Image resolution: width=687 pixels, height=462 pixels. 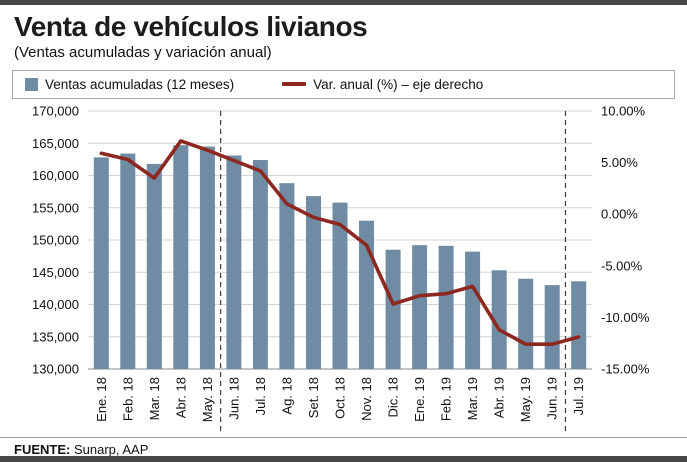 What do you see at coordinates (623, 110) in the screenshot?
I see `right-axis-tick-label: 10.00%` at bounding box center [623, 110].